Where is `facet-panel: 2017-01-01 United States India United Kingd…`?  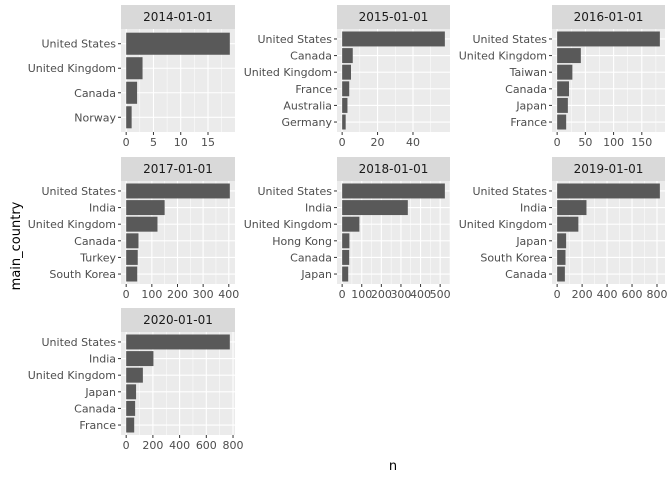 facet-panel: 2017-01-01 United States India United Kingd… is located at coordinates (133, 229).